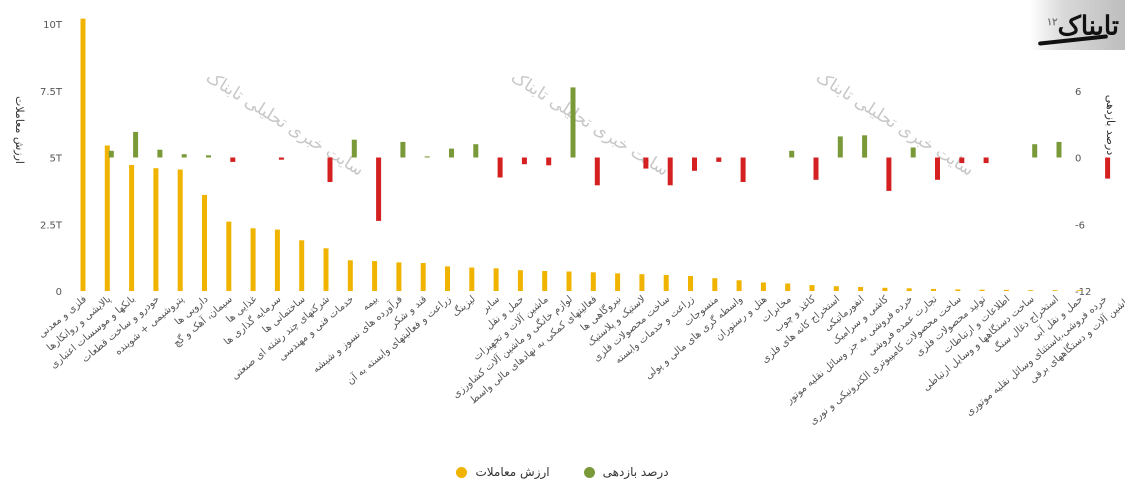 This screenshot has height=491, width=1125. Describe the element at coordinates (1078, 159) in the screenshot. I see `right-axis-tick-label: 0` at that location.